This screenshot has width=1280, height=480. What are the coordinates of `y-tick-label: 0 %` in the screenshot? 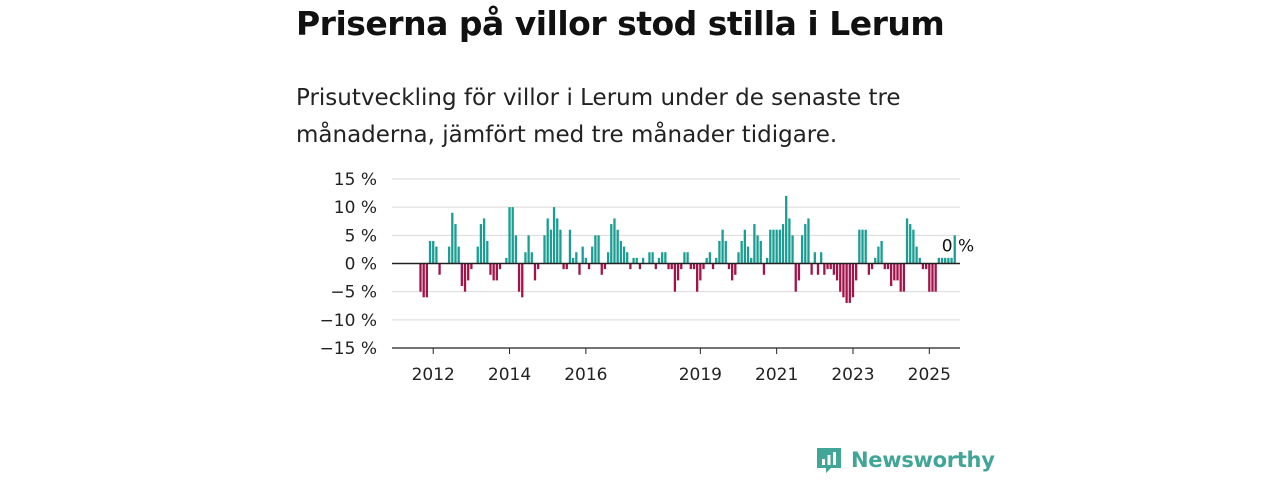 It's located at (361, 265).